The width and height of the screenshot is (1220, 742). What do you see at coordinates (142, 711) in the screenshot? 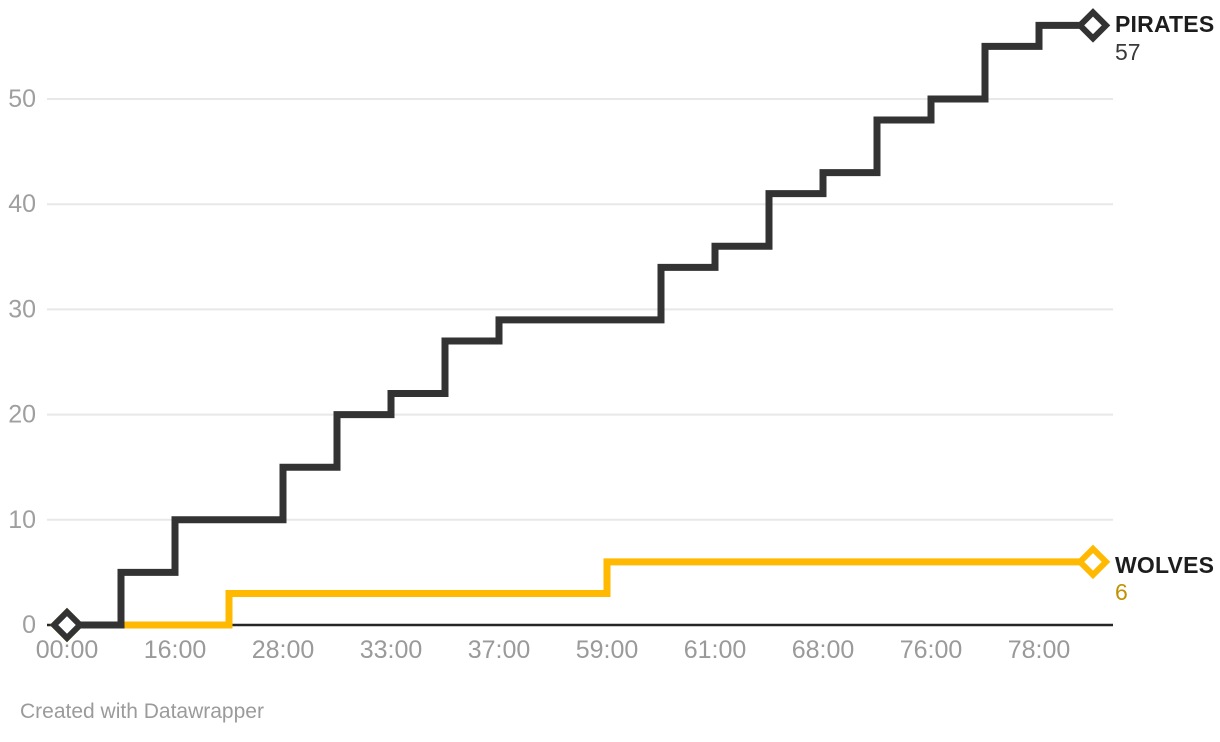
I see `datawrapper-attribution: Created with Datawrapper` at bounding box center [142, 711].